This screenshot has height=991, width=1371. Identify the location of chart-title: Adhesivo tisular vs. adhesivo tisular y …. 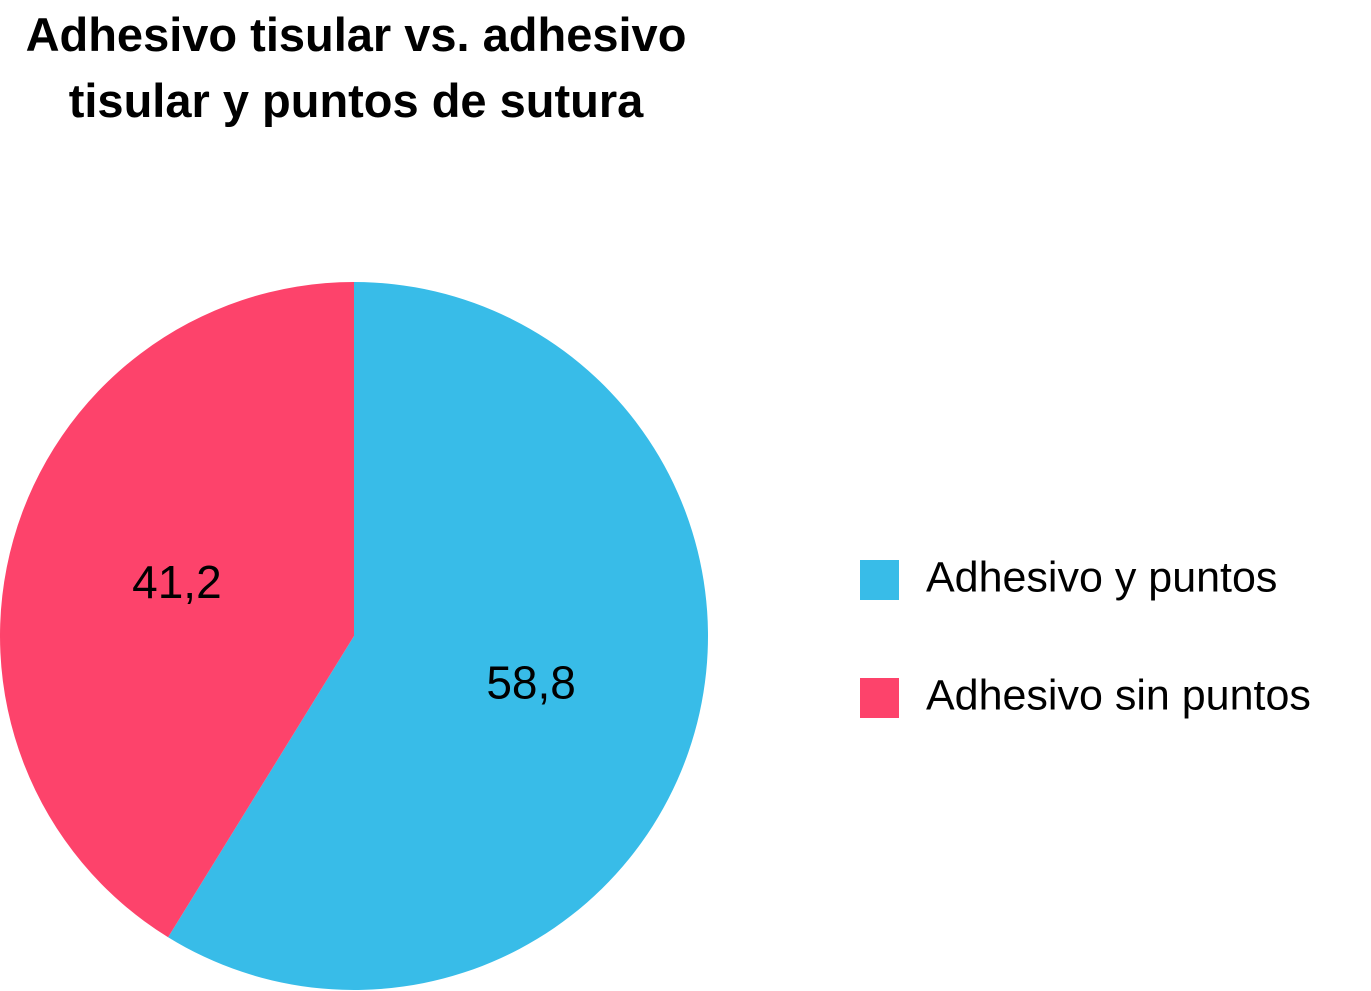
(356, 67).